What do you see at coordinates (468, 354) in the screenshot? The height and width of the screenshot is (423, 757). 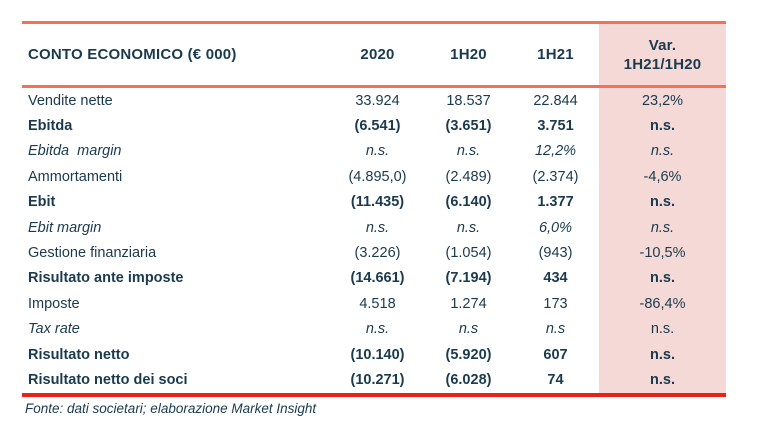 I see `value-1h20: (5.920)` at bounding box center [468, 354].